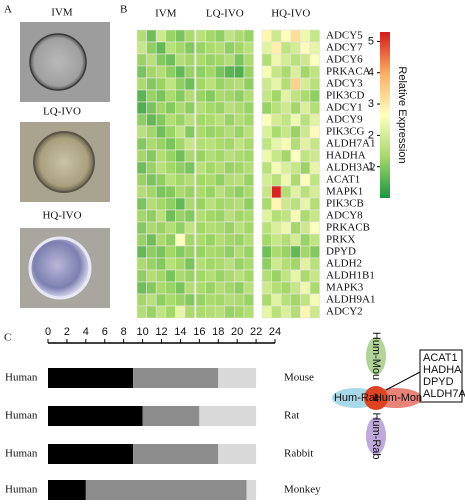 This screenshot has width=465, height=504. What do you see at coordinates (105, 332) in the screenshot?
I see `x-tick-label: 6` at bounding box center [105, 332].